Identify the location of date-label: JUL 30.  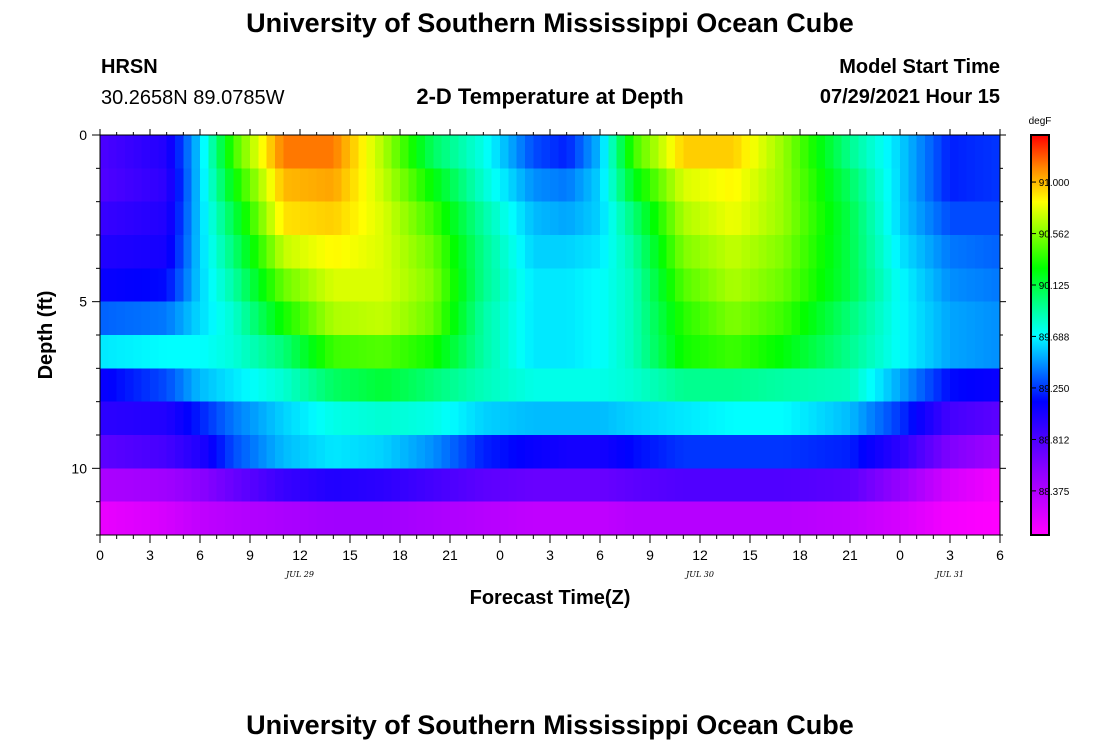
(699, 574).